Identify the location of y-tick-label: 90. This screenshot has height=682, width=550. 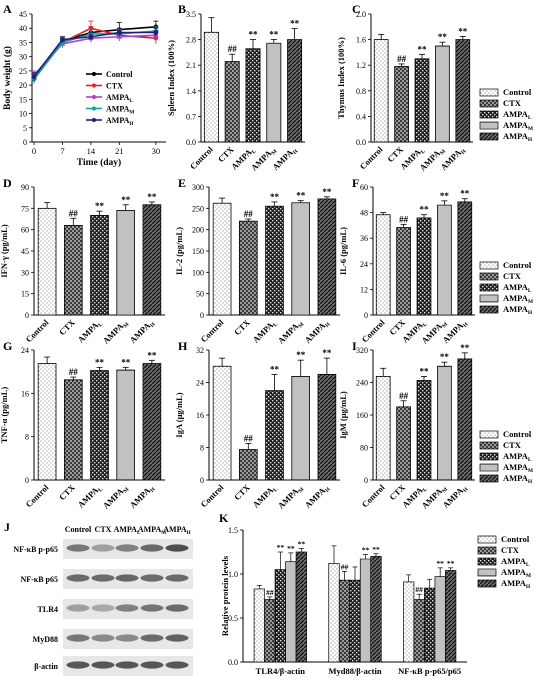
(25, 187).